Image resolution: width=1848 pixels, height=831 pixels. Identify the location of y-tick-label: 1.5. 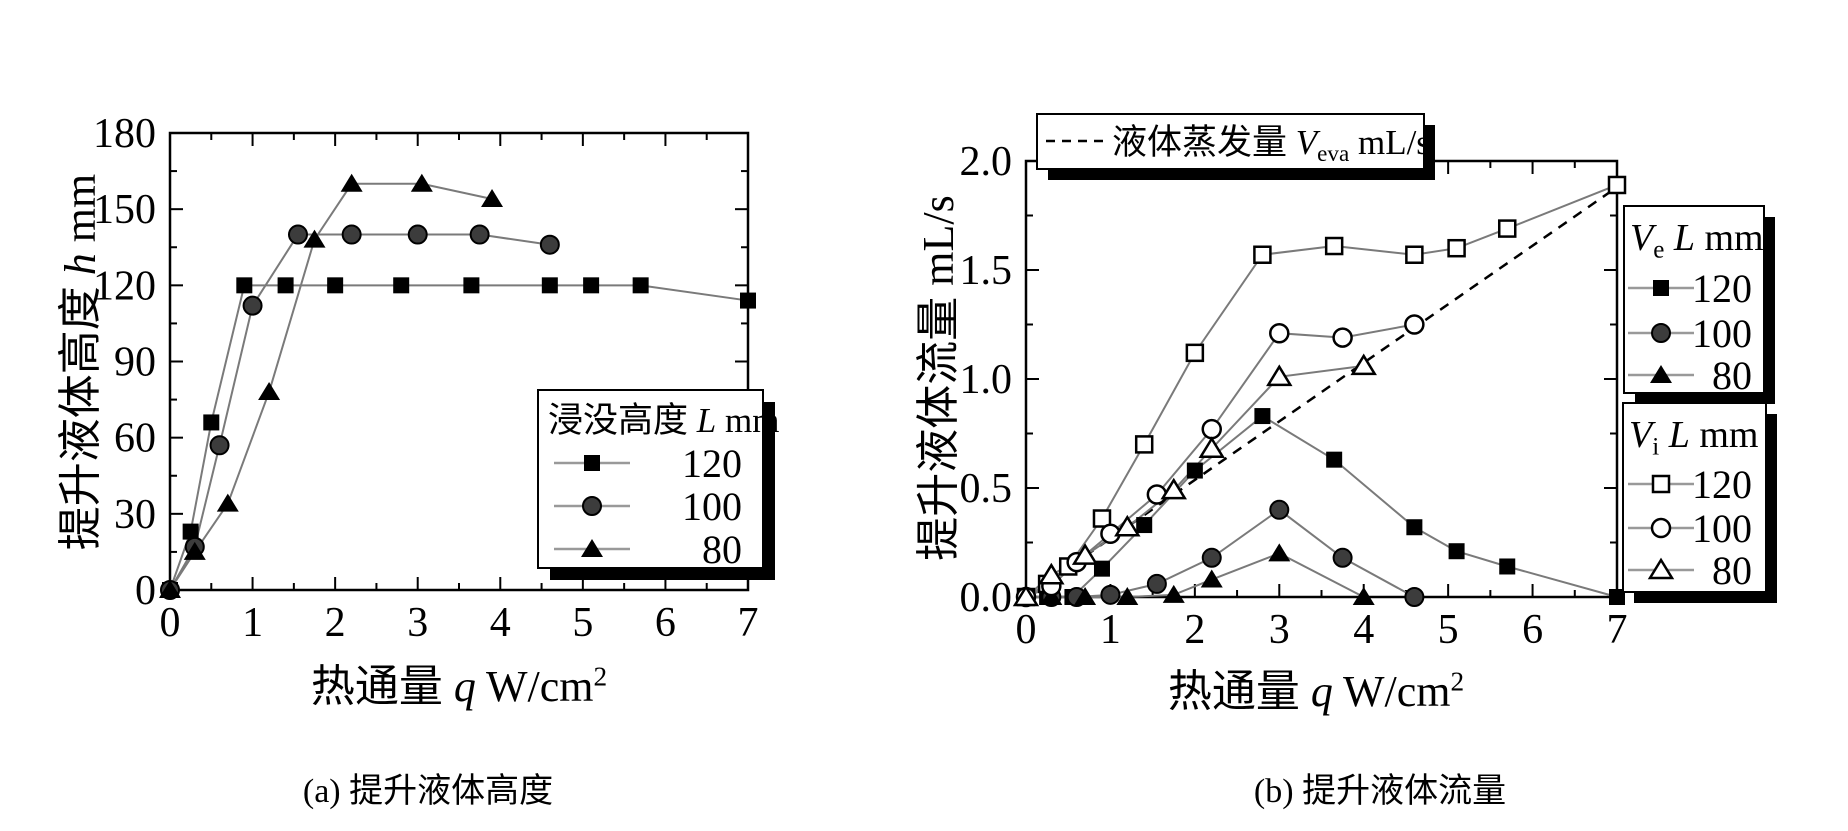
(986, 271).